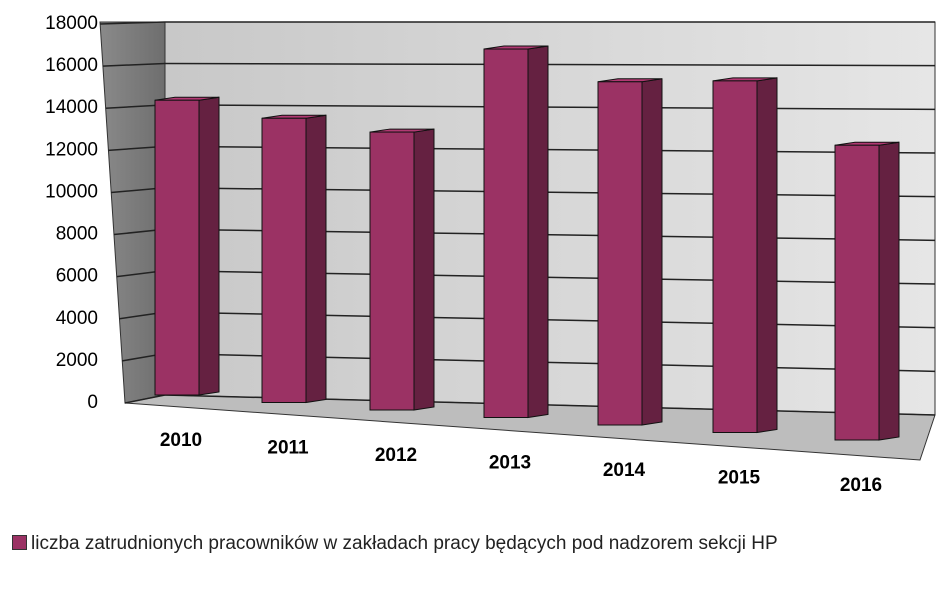 The image size is (941, 592). What do you see at coordinates (71, 23) in the screenshot?
I see `y-tick-label: 18000` at bounding box center [71, 23].